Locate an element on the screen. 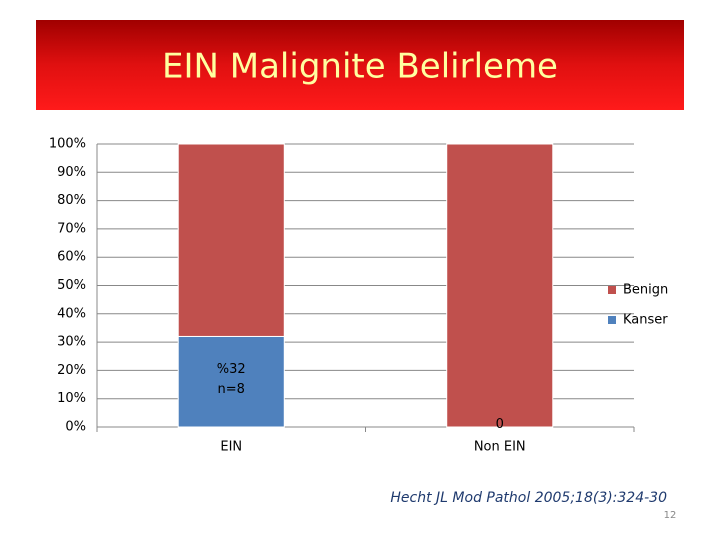 The width and height of the screenshot is (720, 540). value-label: 0 is located at coordinates (499, 424).